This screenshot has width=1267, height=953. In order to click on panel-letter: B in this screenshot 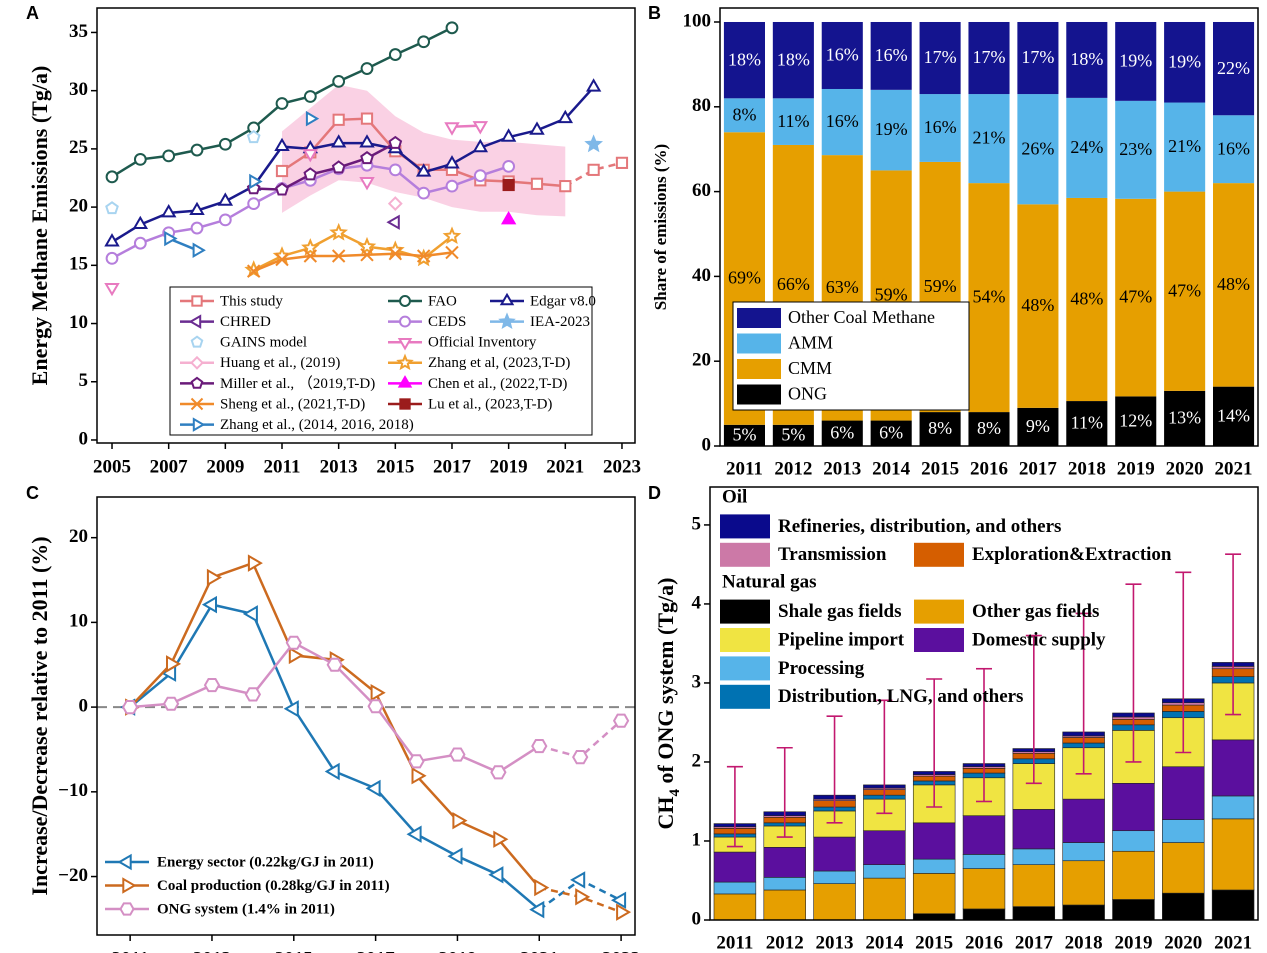, I will do `click(654, 13)`.